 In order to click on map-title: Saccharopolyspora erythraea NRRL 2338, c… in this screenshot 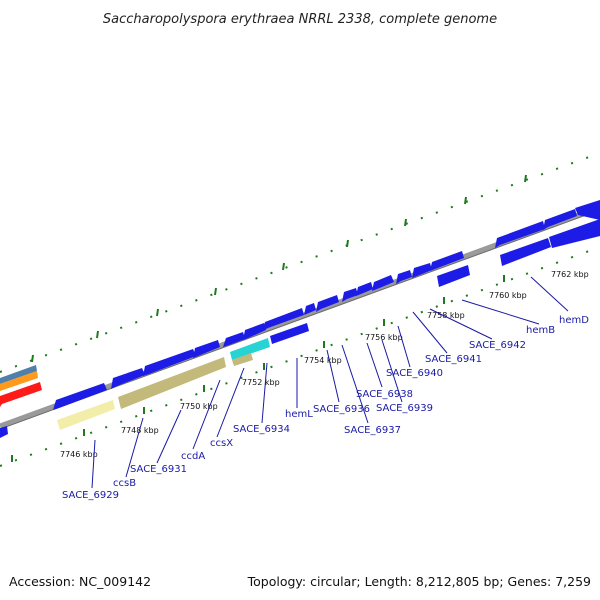, I will do `click(300, 19)`.